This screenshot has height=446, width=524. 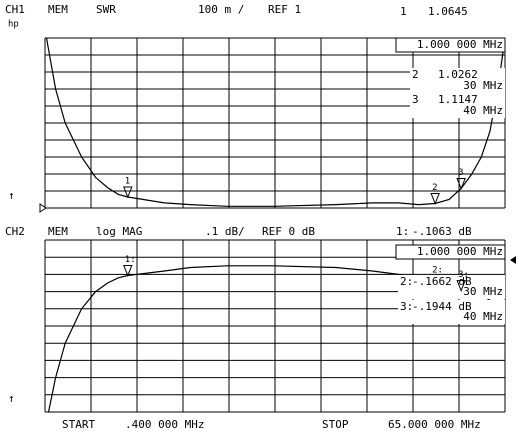 I want to click on header-scale: 100 m /, so click(x=221, y=9).